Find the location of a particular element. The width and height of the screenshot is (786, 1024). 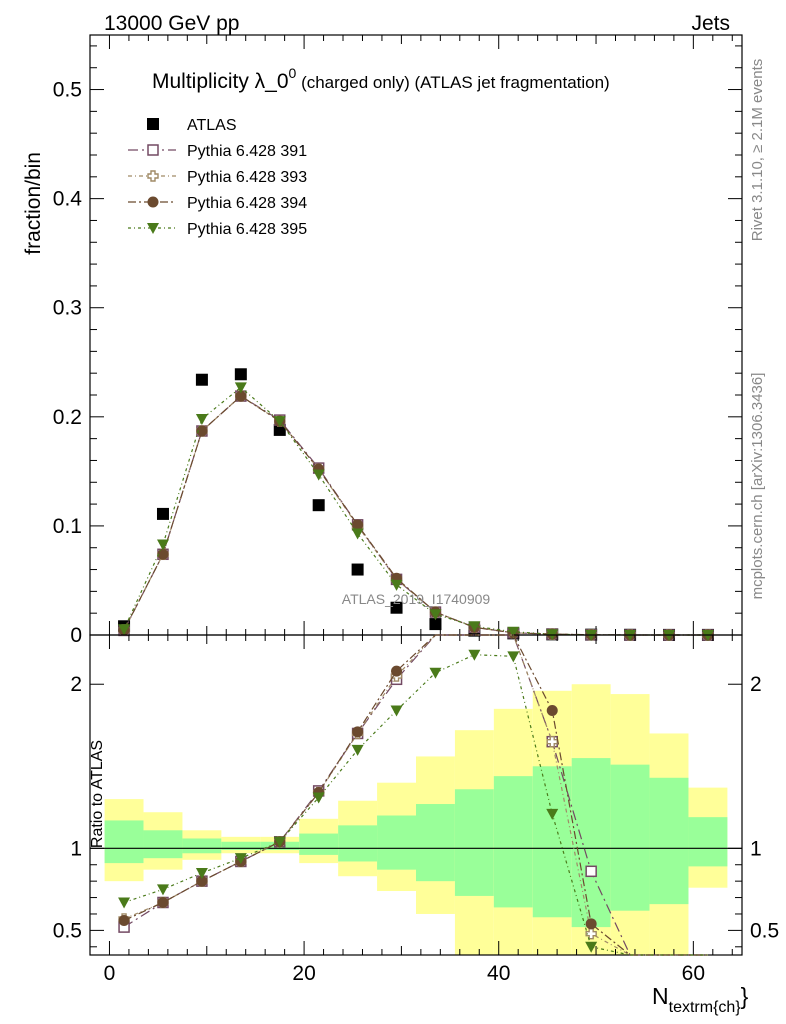

main-ylabel: fraction/bin is located at coordinates (33, 203).